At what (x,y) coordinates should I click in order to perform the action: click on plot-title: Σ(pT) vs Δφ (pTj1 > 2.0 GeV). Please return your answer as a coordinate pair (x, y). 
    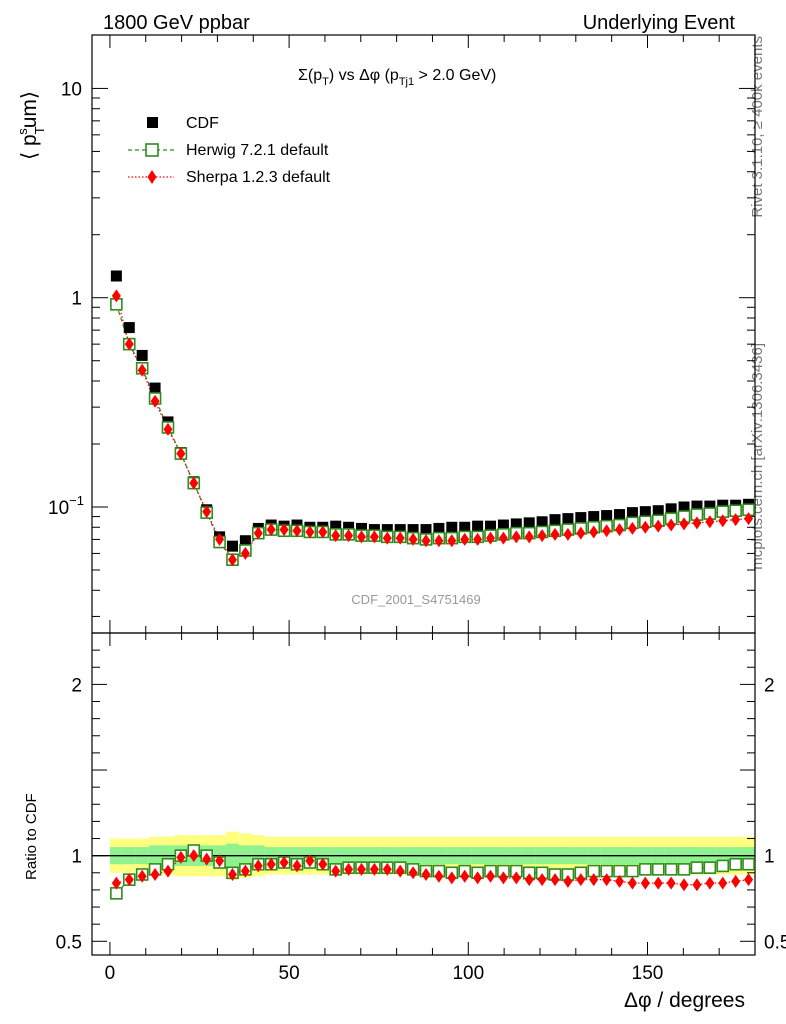
    Looking at the image, I should click on (397, 77).